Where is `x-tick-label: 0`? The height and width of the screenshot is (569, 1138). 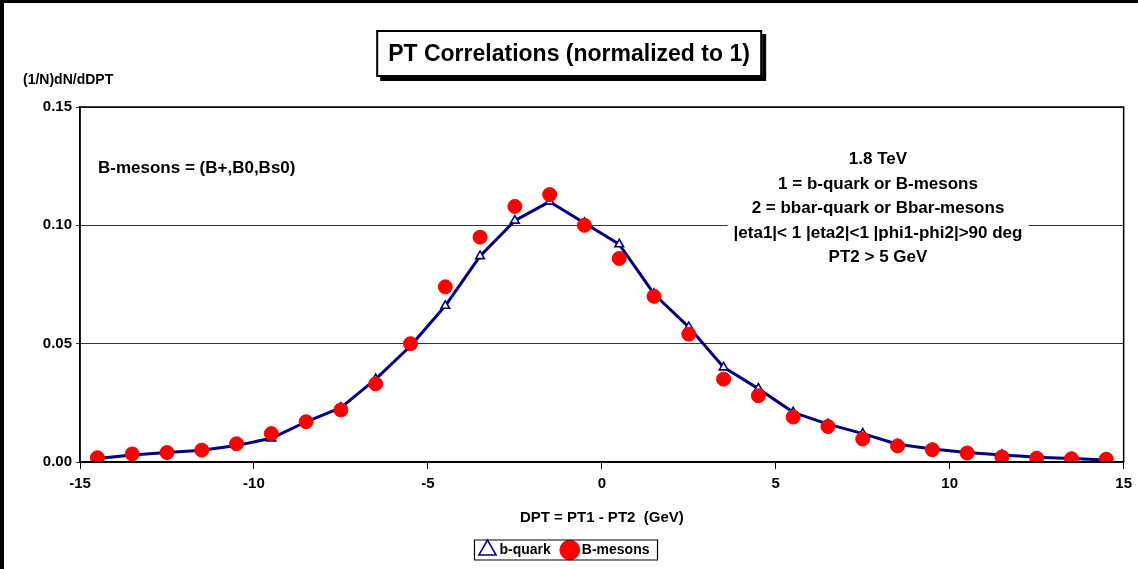
x-tick-label: 0 is located at coordinates (601, 483).